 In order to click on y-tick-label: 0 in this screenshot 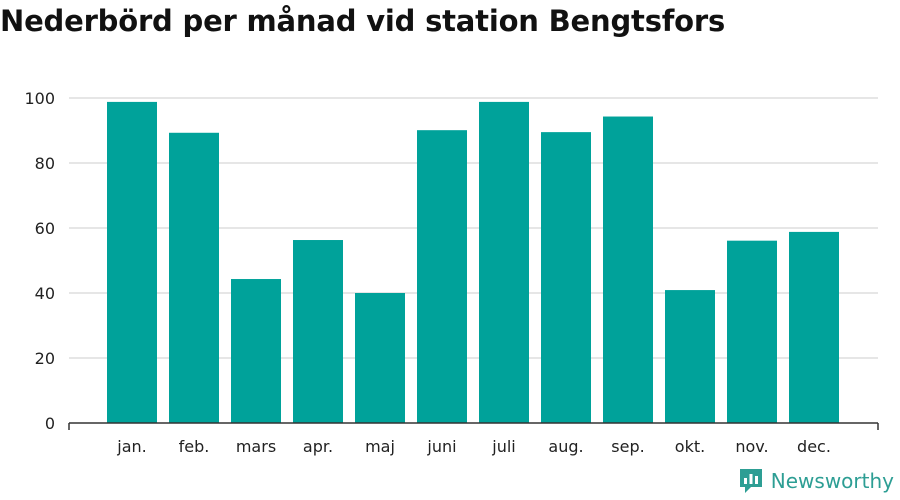, I will do `click(50, 423)`.